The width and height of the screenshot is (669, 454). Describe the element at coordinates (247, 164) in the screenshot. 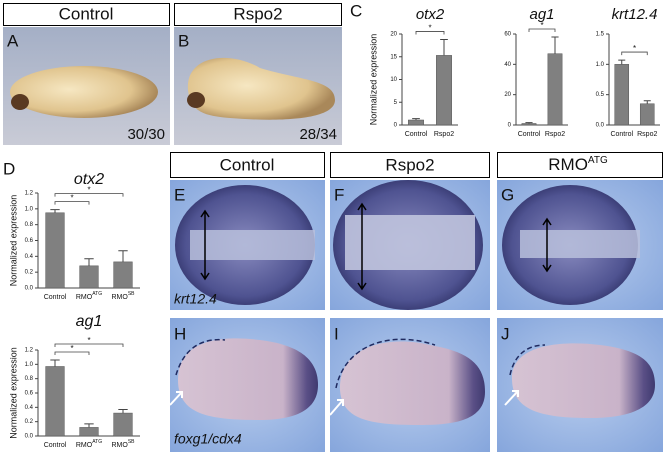

I see `header: Control` at that location.